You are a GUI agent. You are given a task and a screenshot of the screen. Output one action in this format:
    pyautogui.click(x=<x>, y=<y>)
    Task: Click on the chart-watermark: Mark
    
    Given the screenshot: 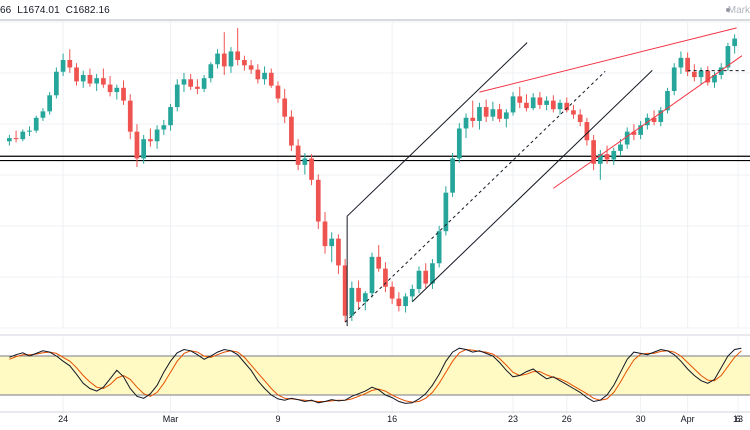 What is the action you would take?
    pyautogui.click(x=738, y=10)
    